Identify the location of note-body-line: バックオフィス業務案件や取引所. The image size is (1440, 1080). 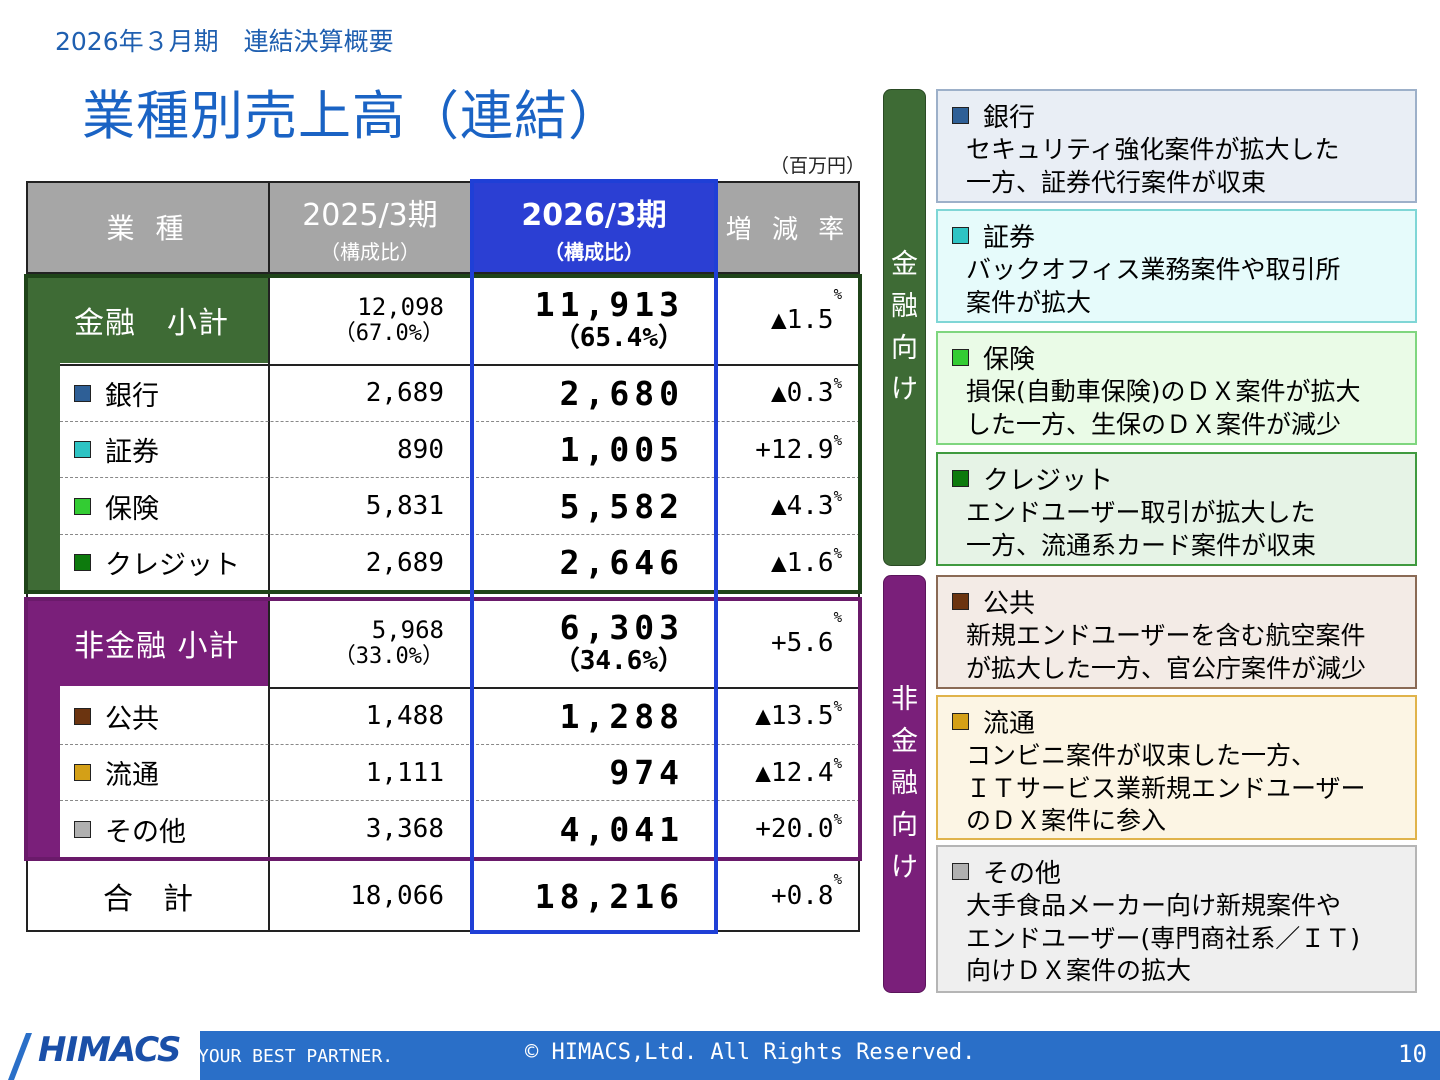
(1153, 269).